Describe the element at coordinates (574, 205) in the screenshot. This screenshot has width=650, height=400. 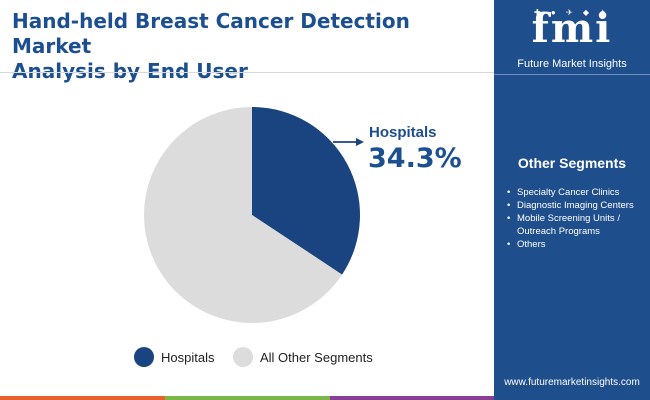
I see `segment-item: Diagnostic Imaging Centers` at that location.